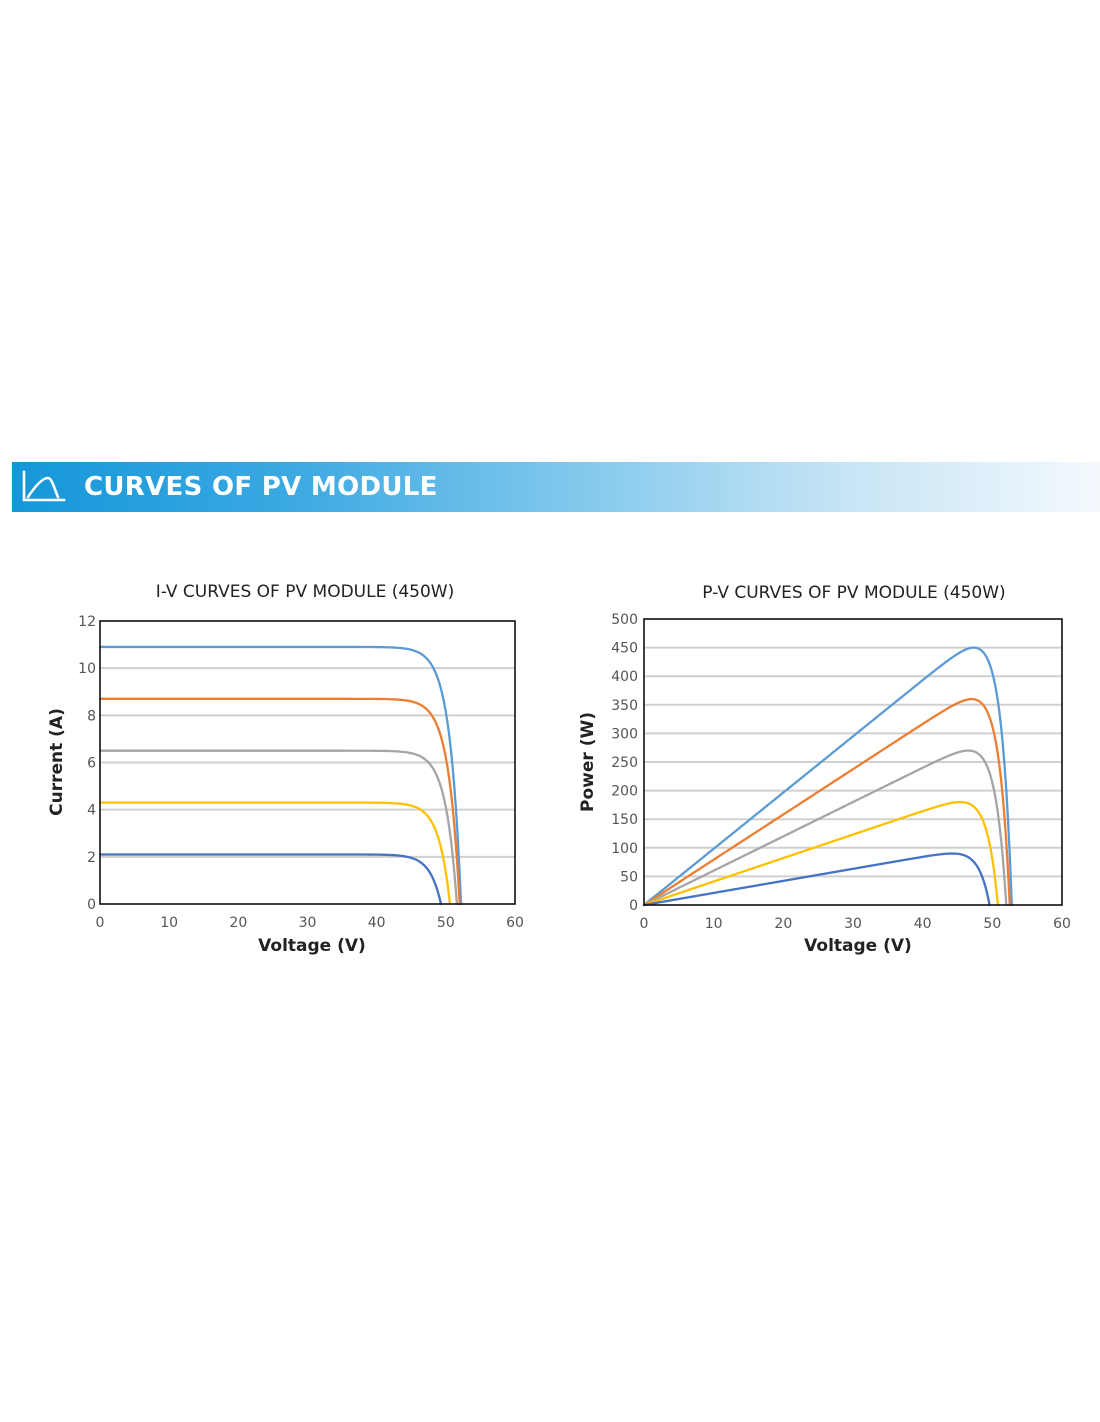  I want to click on iv-x-tick-label: 0, so click(100, 923).